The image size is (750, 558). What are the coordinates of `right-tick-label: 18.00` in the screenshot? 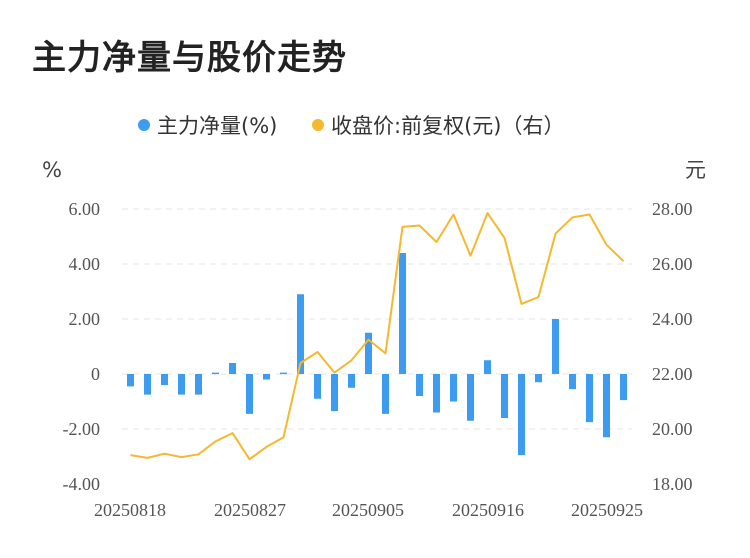 It's located at (672, 484).